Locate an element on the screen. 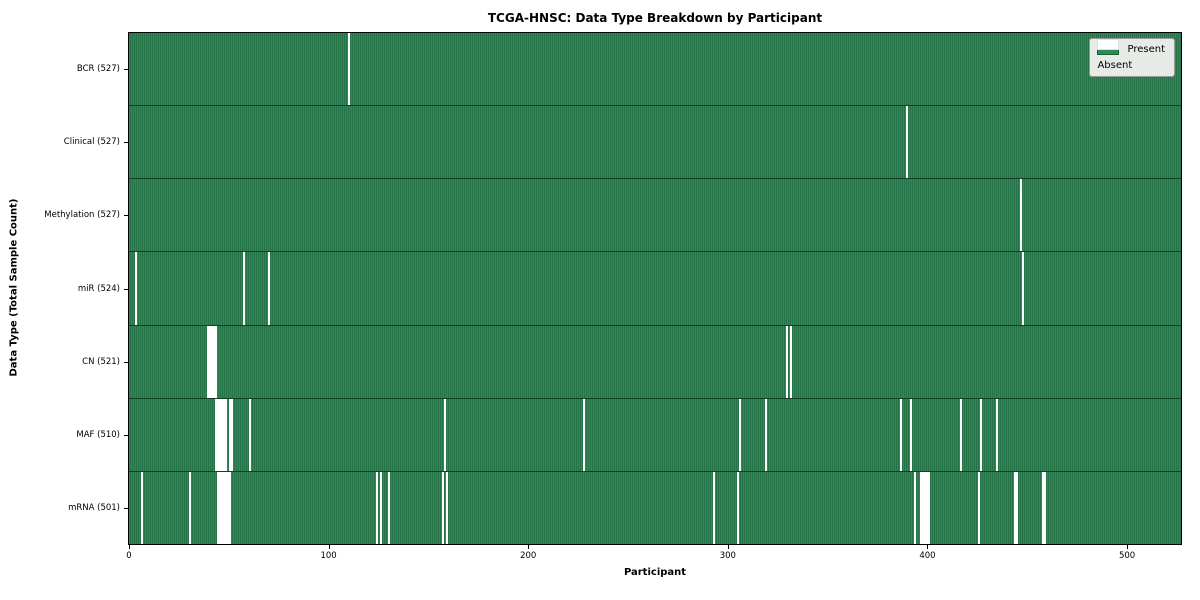 This screenshot has height=600, width=1200. x-tick-label: 300 is located at coordinates (727, 556).